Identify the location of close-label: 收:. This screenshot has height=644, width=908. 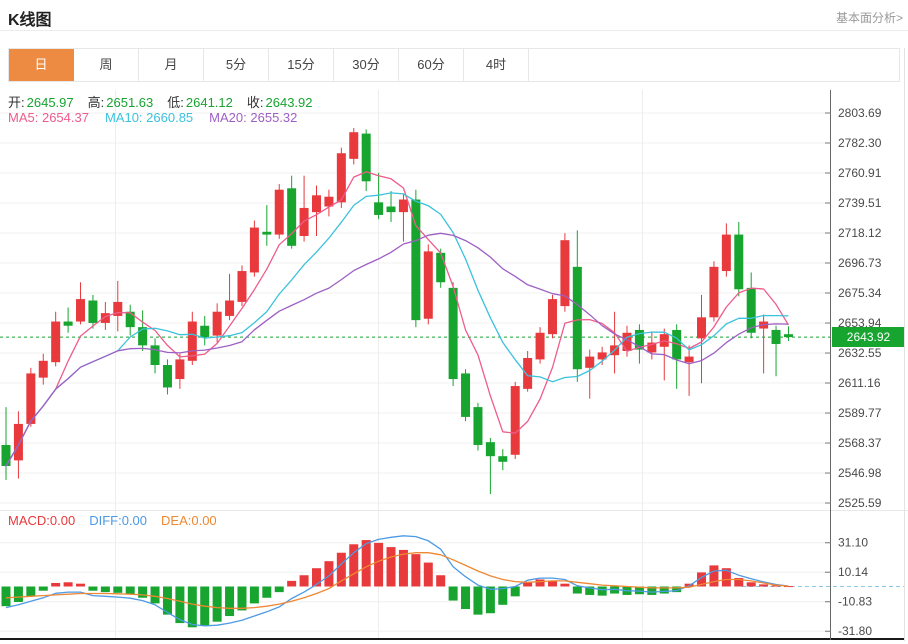
(255, 102).